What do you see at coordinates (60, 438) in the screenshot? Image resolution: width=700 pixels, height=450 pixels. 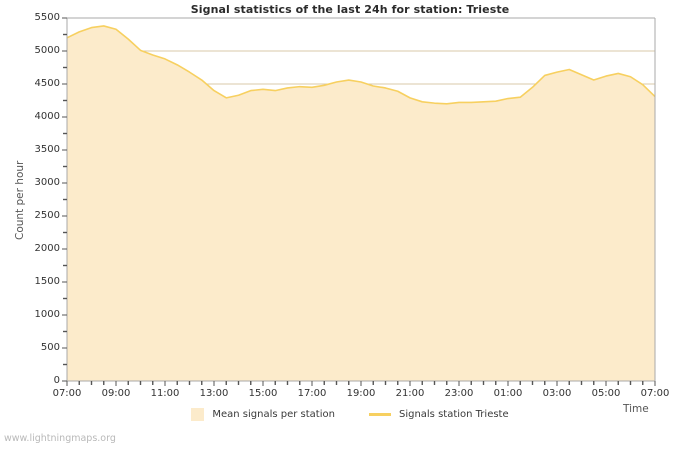 I see `watermark-text: www.lightningmaps.org` at bounding box center [60, 438].